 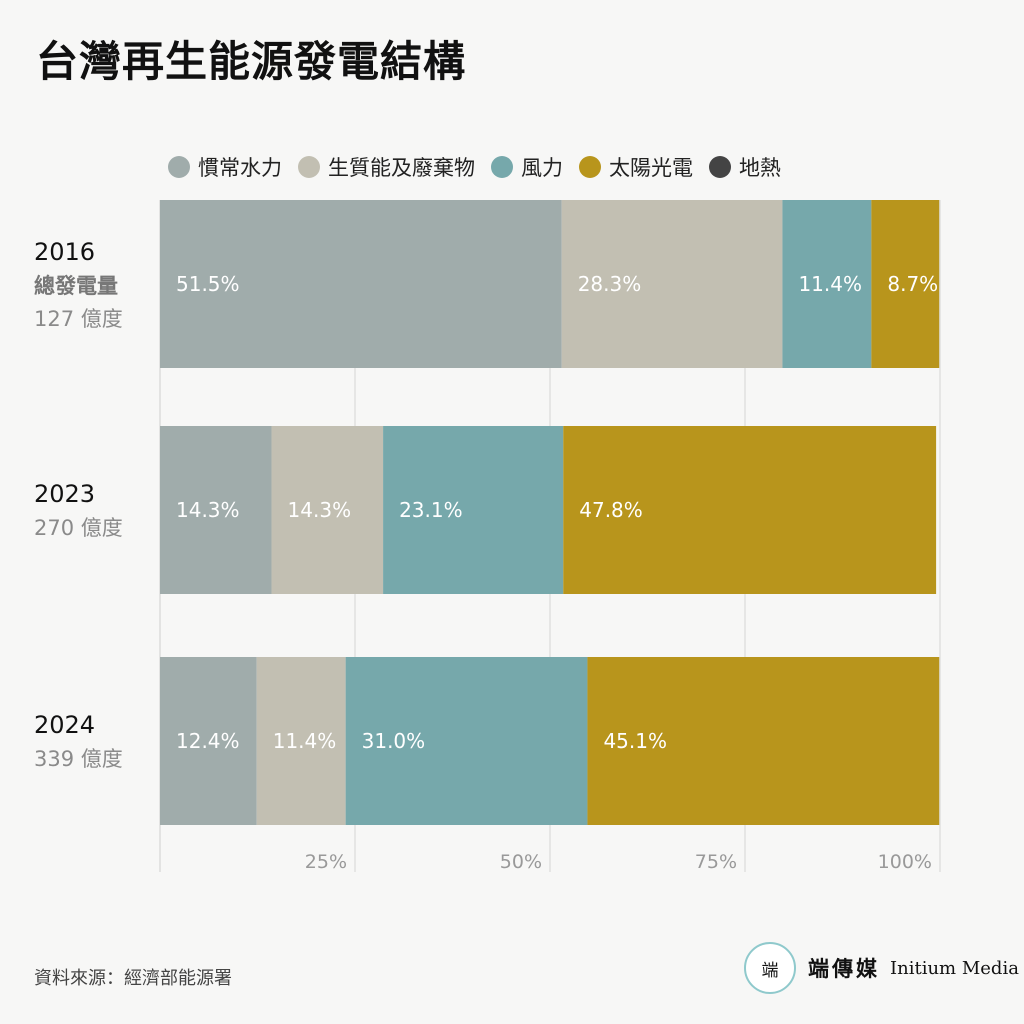 I want to click on brand-block: 端 端傳媒 Initium Media, so click(x=881, y=968).